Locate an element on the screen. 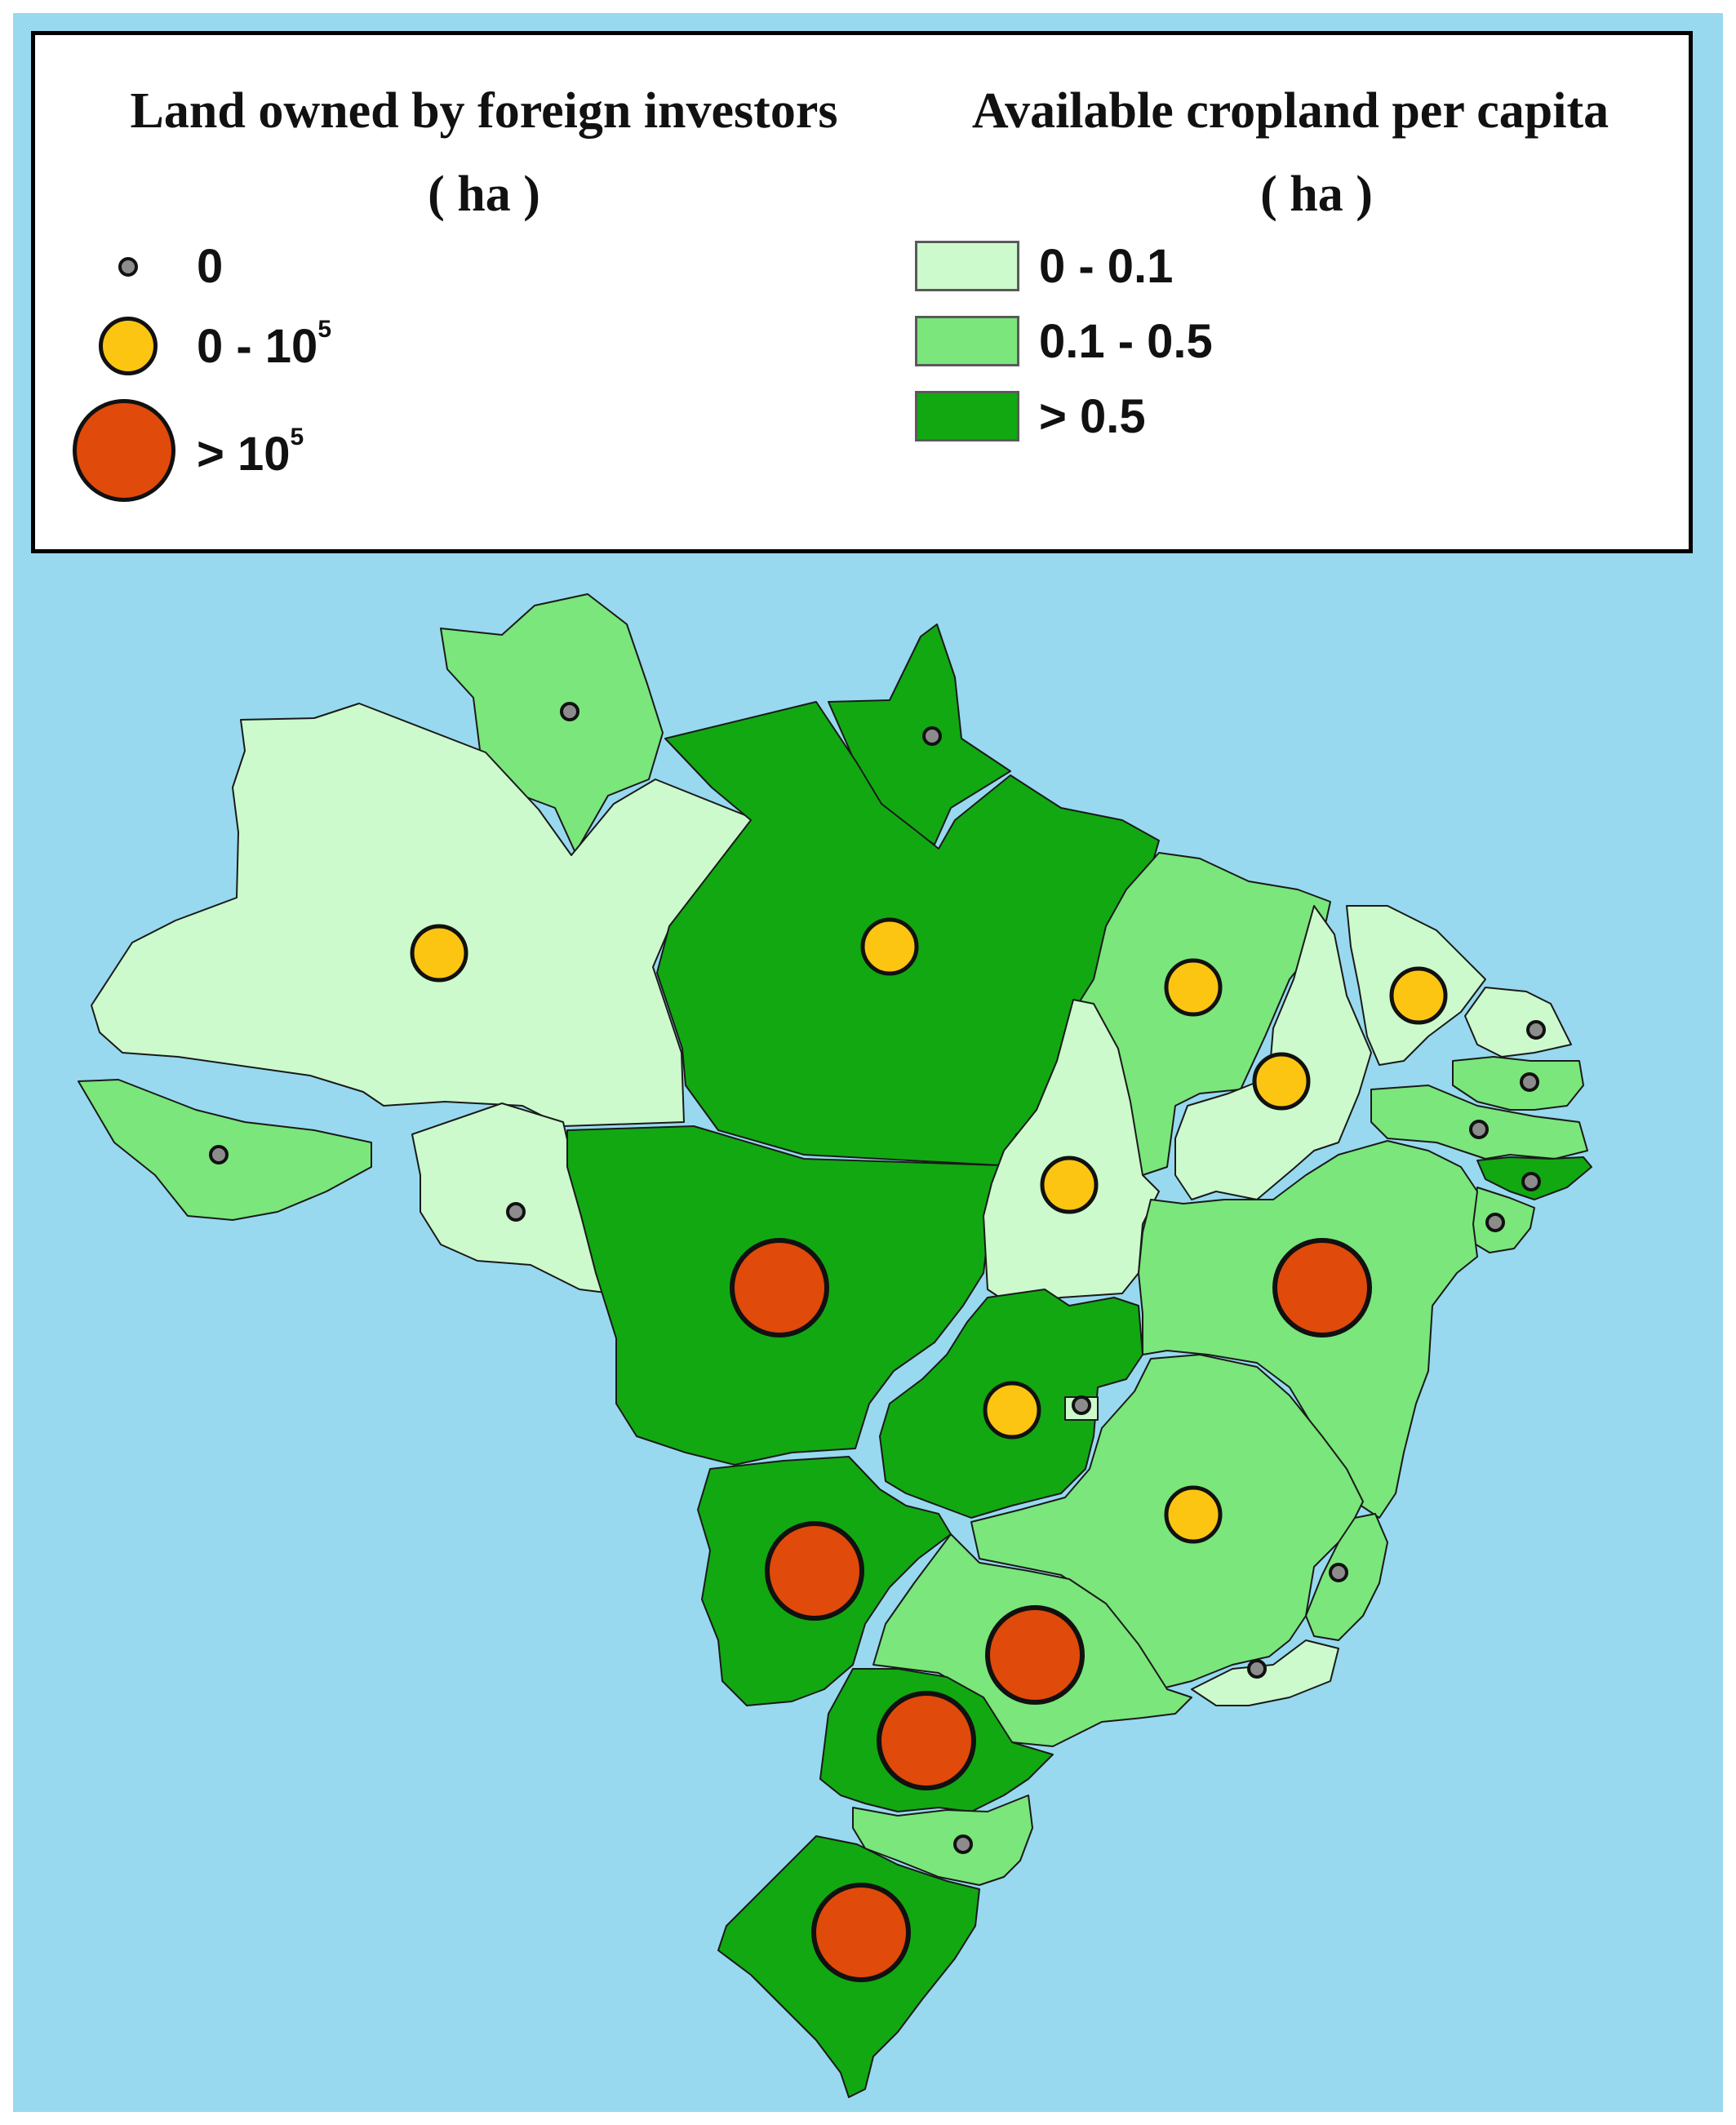  region-tocantins is located at coordinates (1071, 1153).